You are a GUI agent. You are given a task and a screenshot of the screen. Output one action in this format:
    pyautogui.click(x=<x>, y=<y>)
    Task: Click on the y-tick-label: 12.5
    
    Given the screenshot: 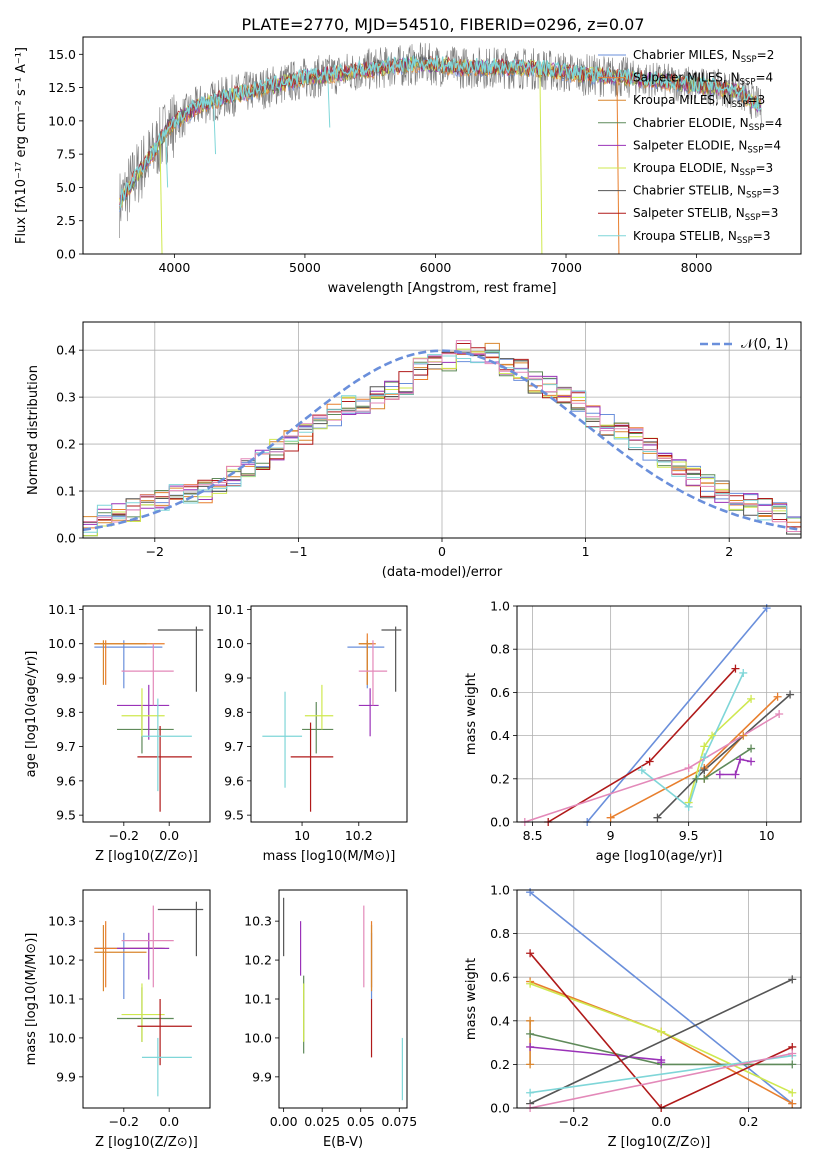 What is the action you would take?
    pyautogui.click(x=62, y=87)
    